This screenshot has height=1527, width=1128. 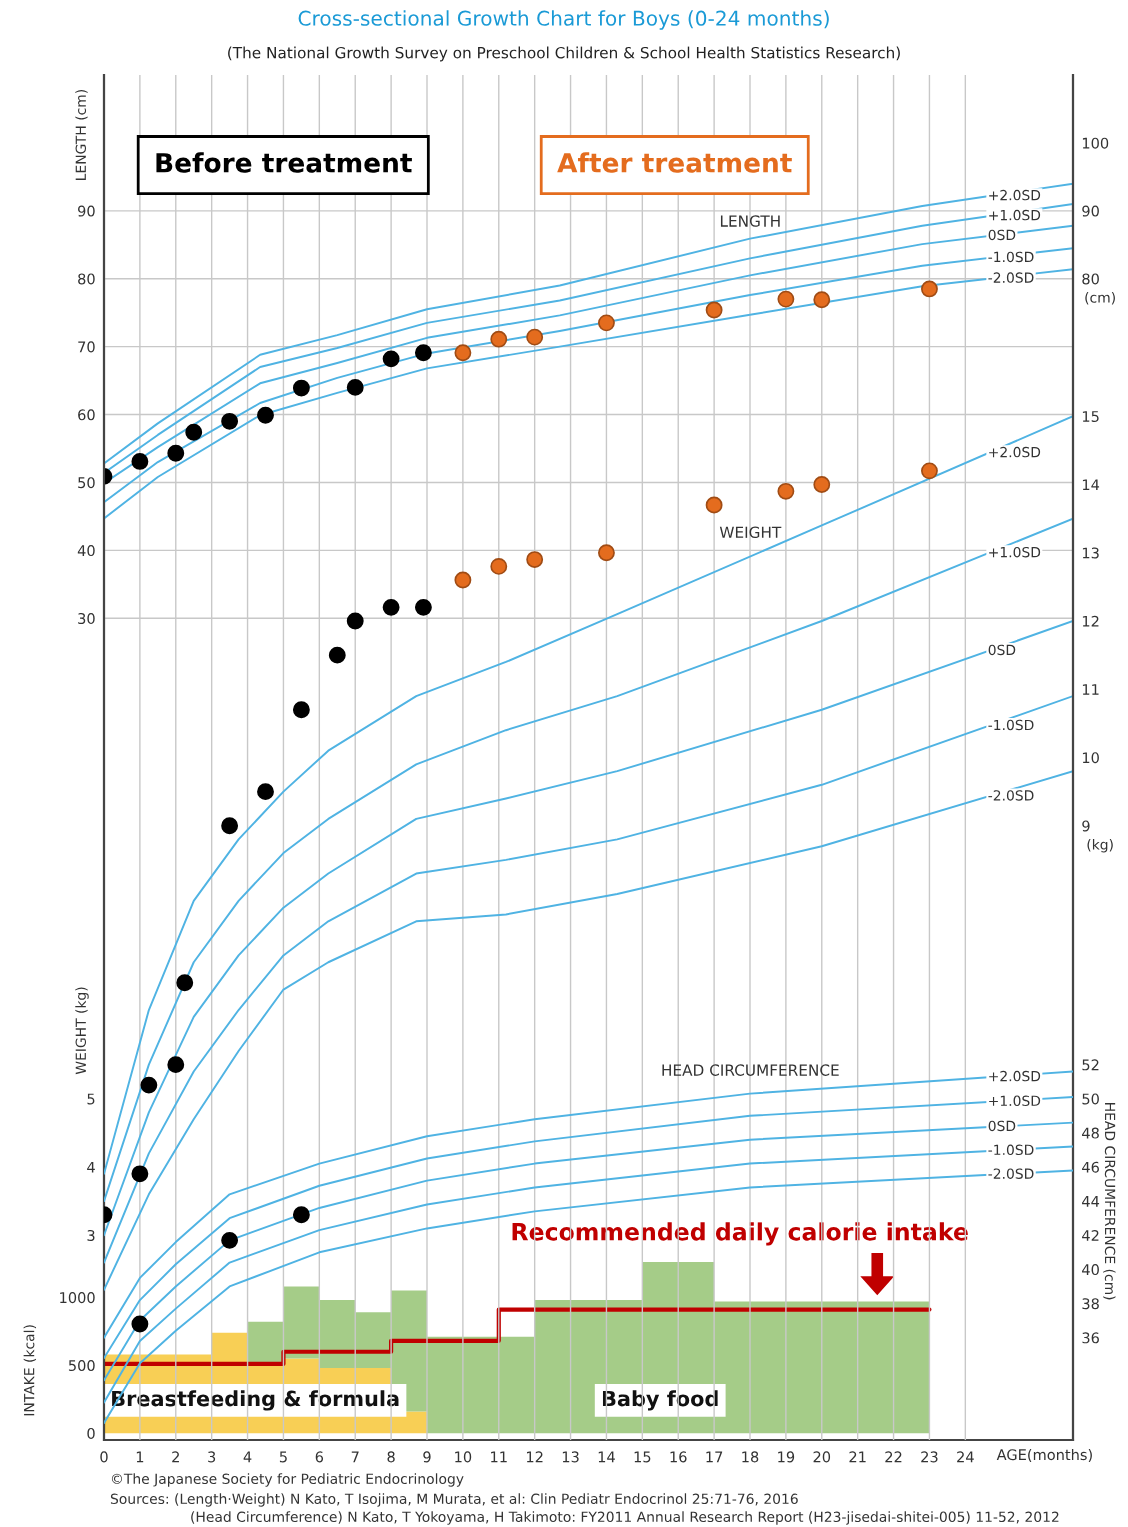 I want to click on y-tick-label: 80, so click(x=86, y=279).